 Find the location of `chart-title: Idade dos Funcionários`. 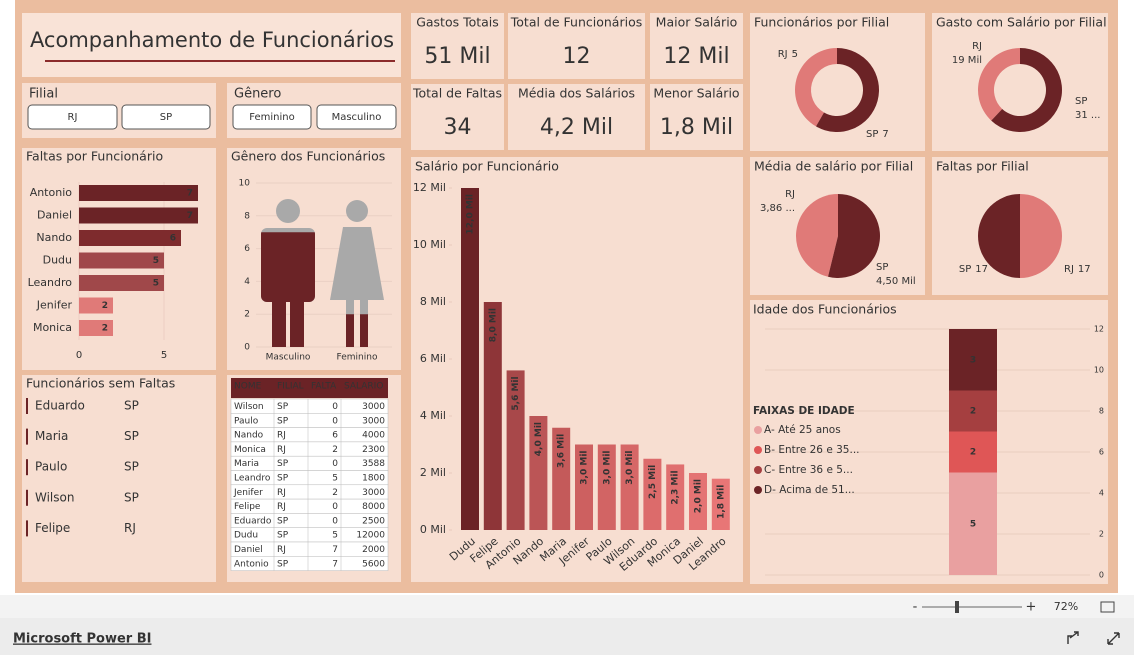

chart-title: Idade dos Funcionários is located at coordinates (825, 309).